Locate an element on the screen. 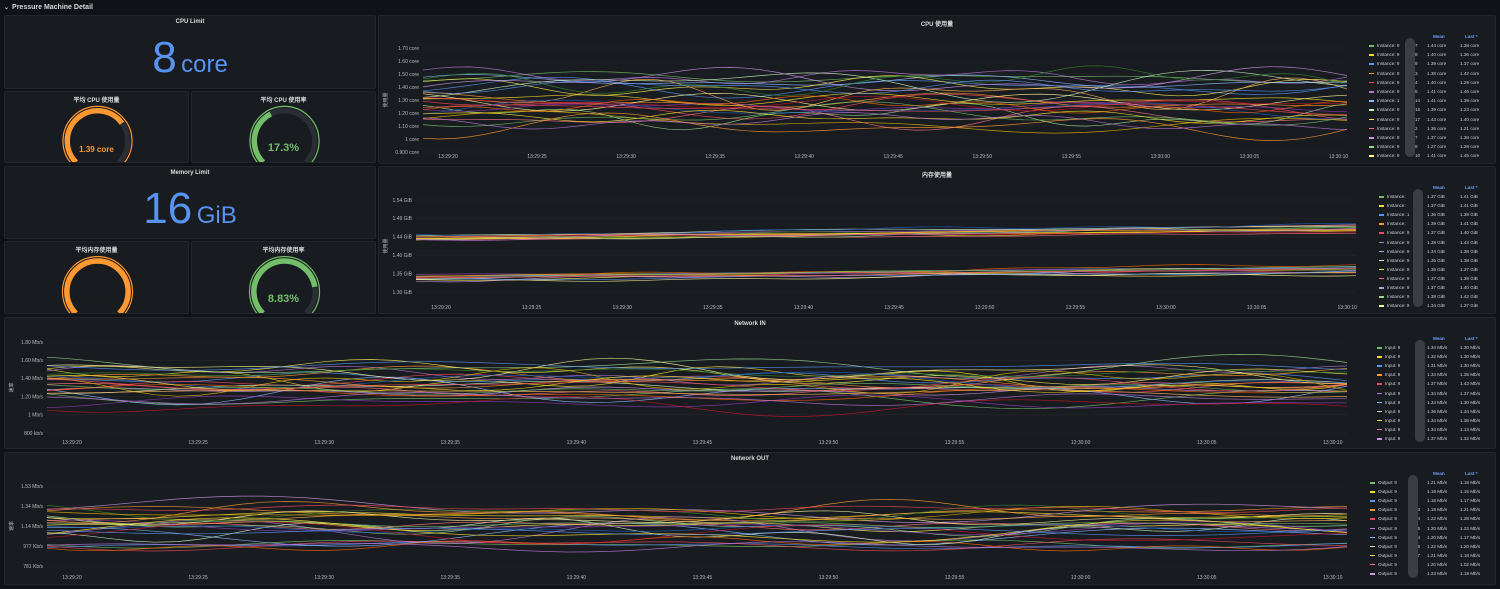 The image size is (1500, 589). legend-mean: 1.37 GiB is located at coordinates (1436, 287).